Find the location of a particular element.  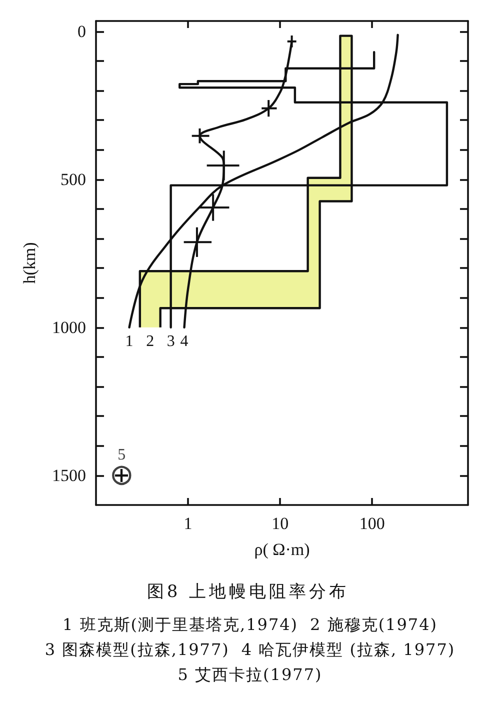

series-label: 5 is located at coordinates (122, 455).